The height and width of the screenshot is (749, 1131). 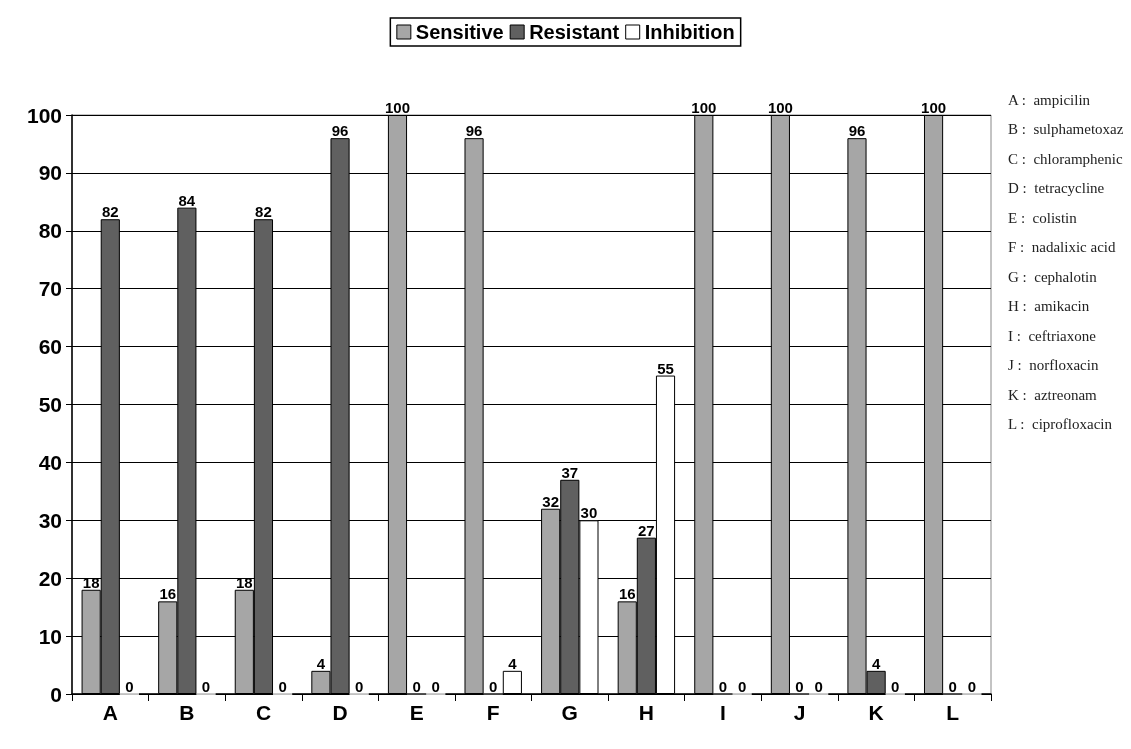 What do you see at coordinates (1053, 365) in the screenshot?
I see `text: J : norfloxacin` at bounding box center [1053, 365].